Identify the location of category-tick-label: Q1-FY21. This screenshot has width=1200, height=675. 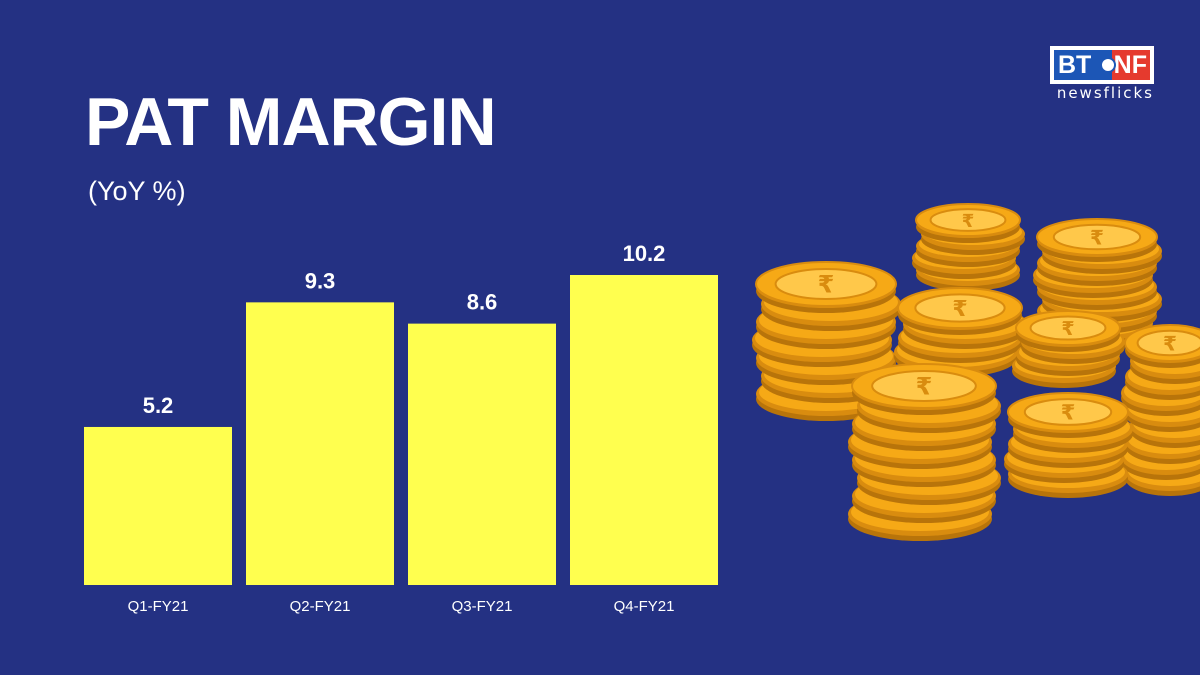
(158, 606).